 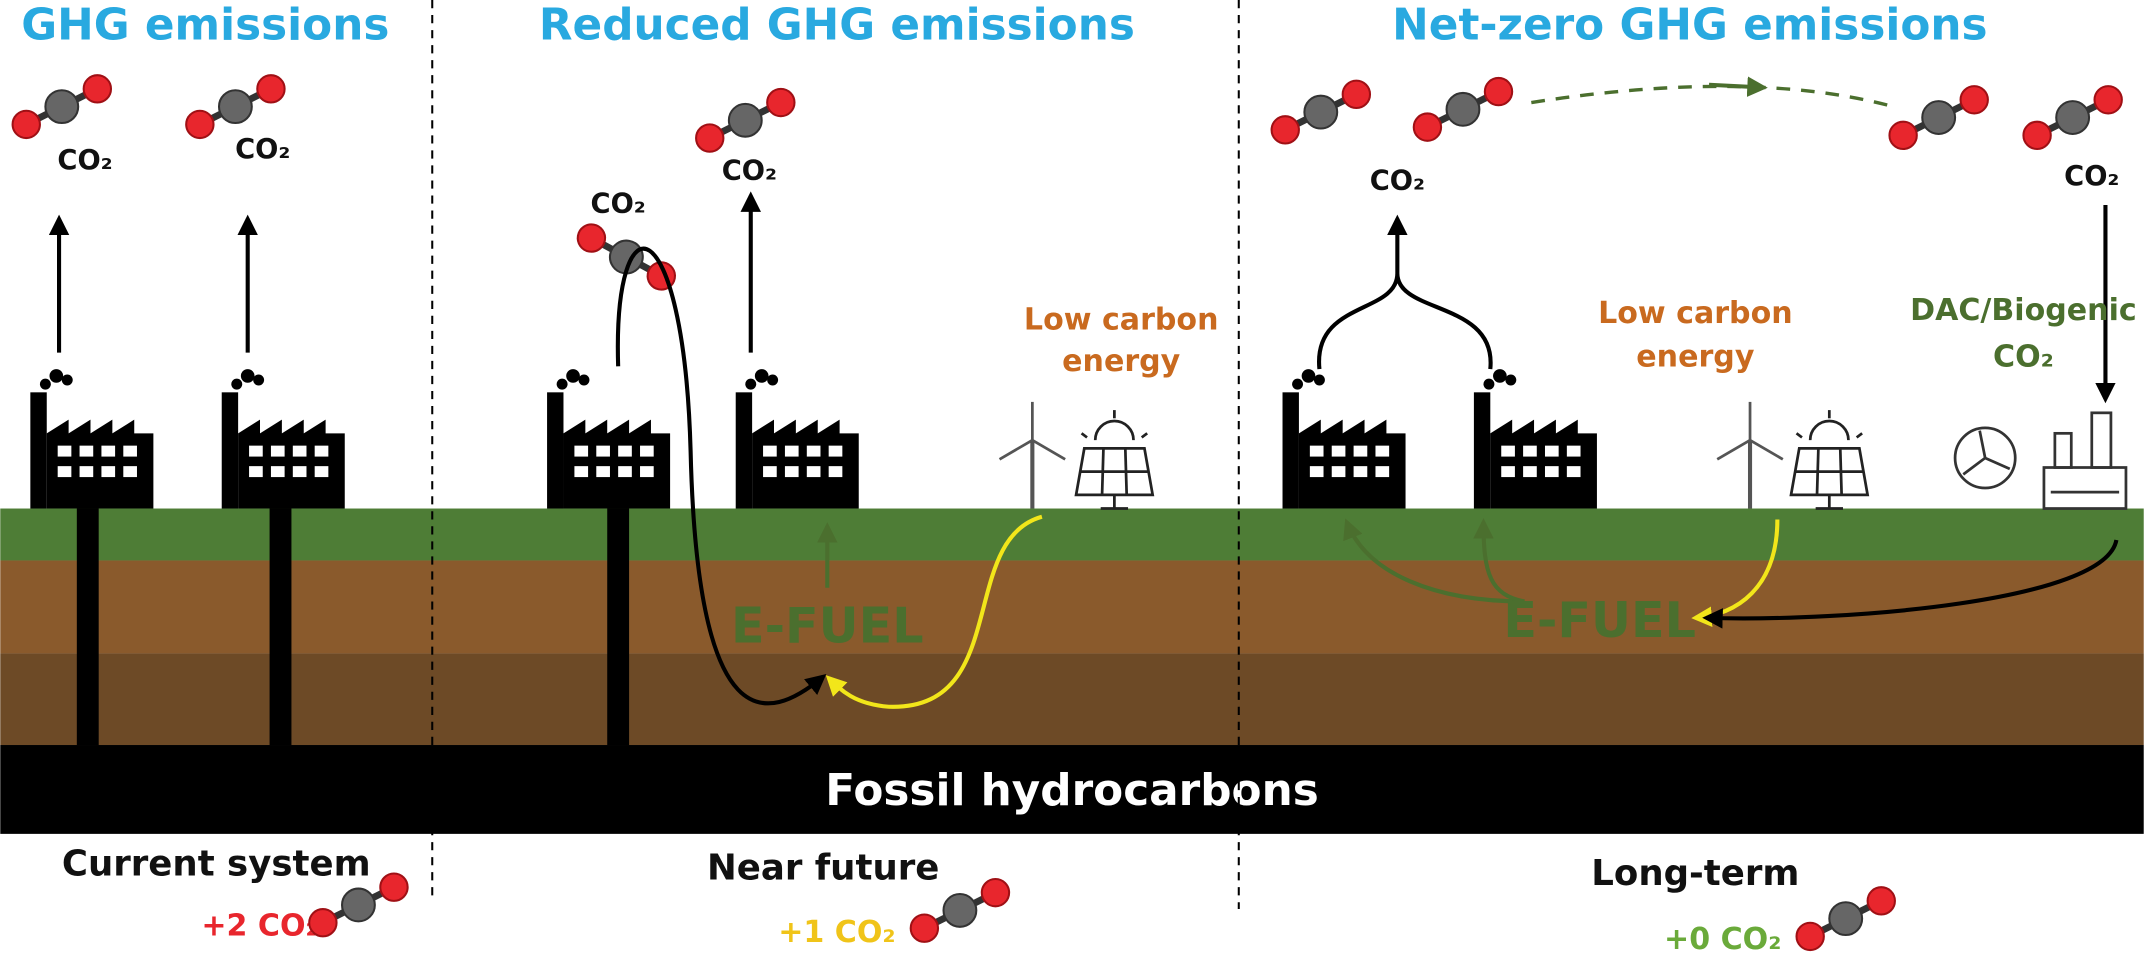 I want to click on reservoir-label: Fossil hydrocarbons, so click(x=1072, y=790).